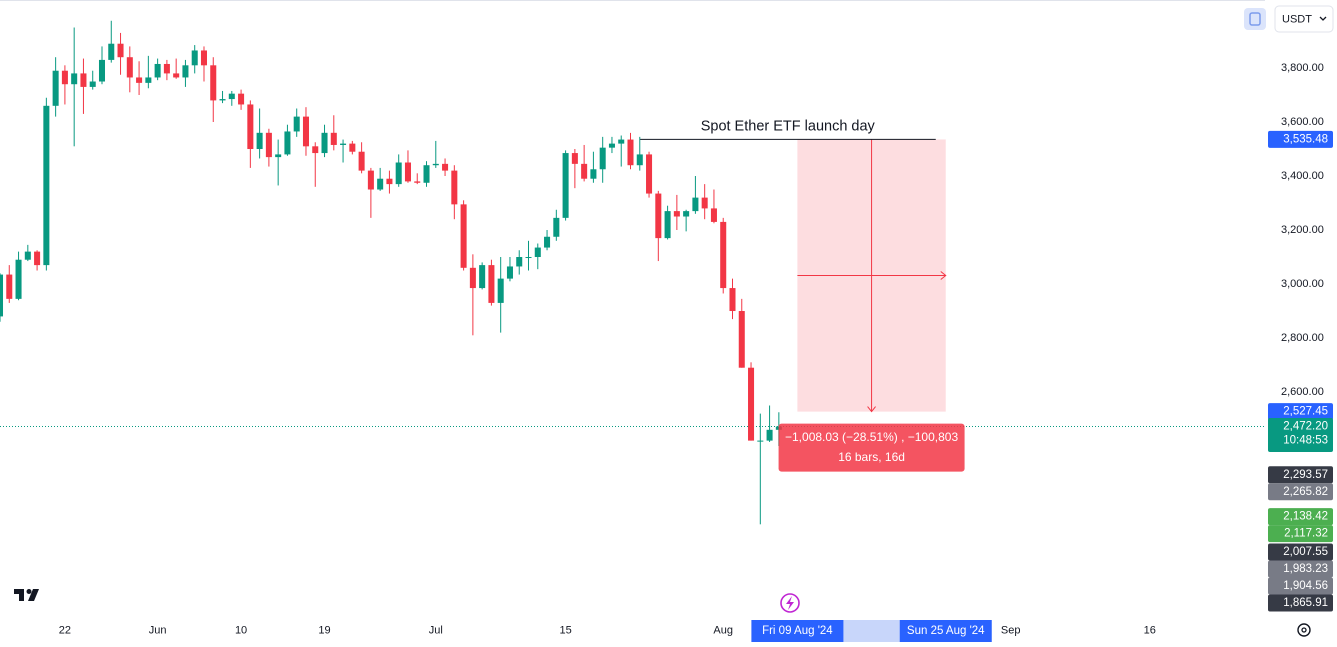 The height and width of the screenshot is (647, 1337). What do you see at coordinates (1305, 517) in the screenshot?
I see `price-tag-label: 2,138.42` at bounding box center [1305, 517].